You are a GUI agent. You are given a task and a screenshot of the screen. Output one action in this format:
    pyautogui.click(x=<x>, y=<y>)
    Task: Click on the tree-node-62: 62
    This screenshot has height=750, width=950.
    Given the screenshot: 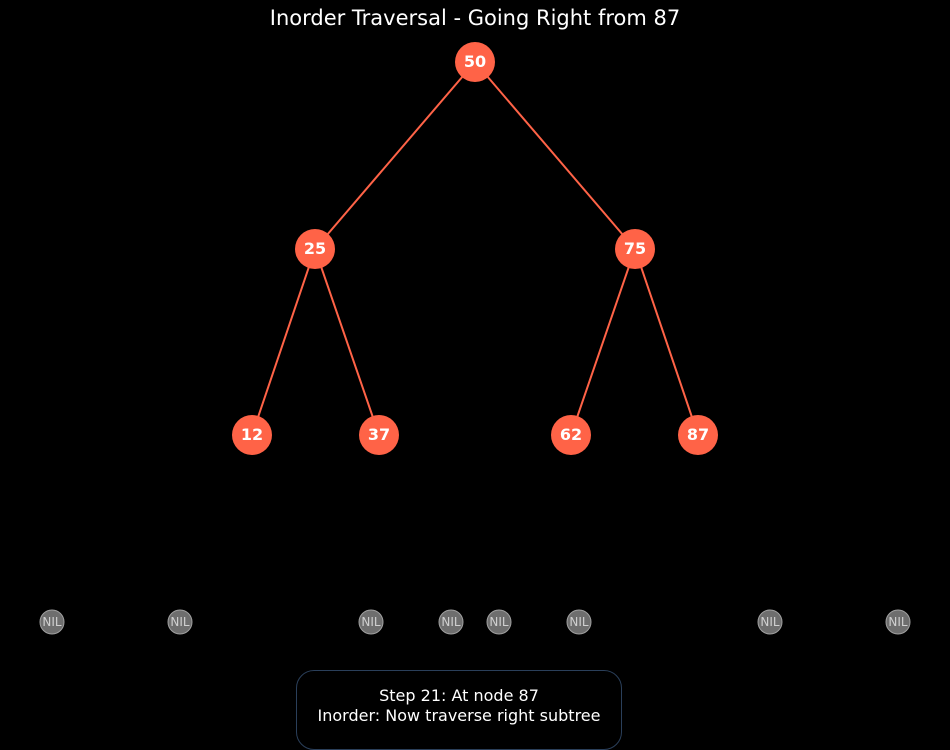 What is the action you would take?
    pyautogui.click(x=571, y=435)
    